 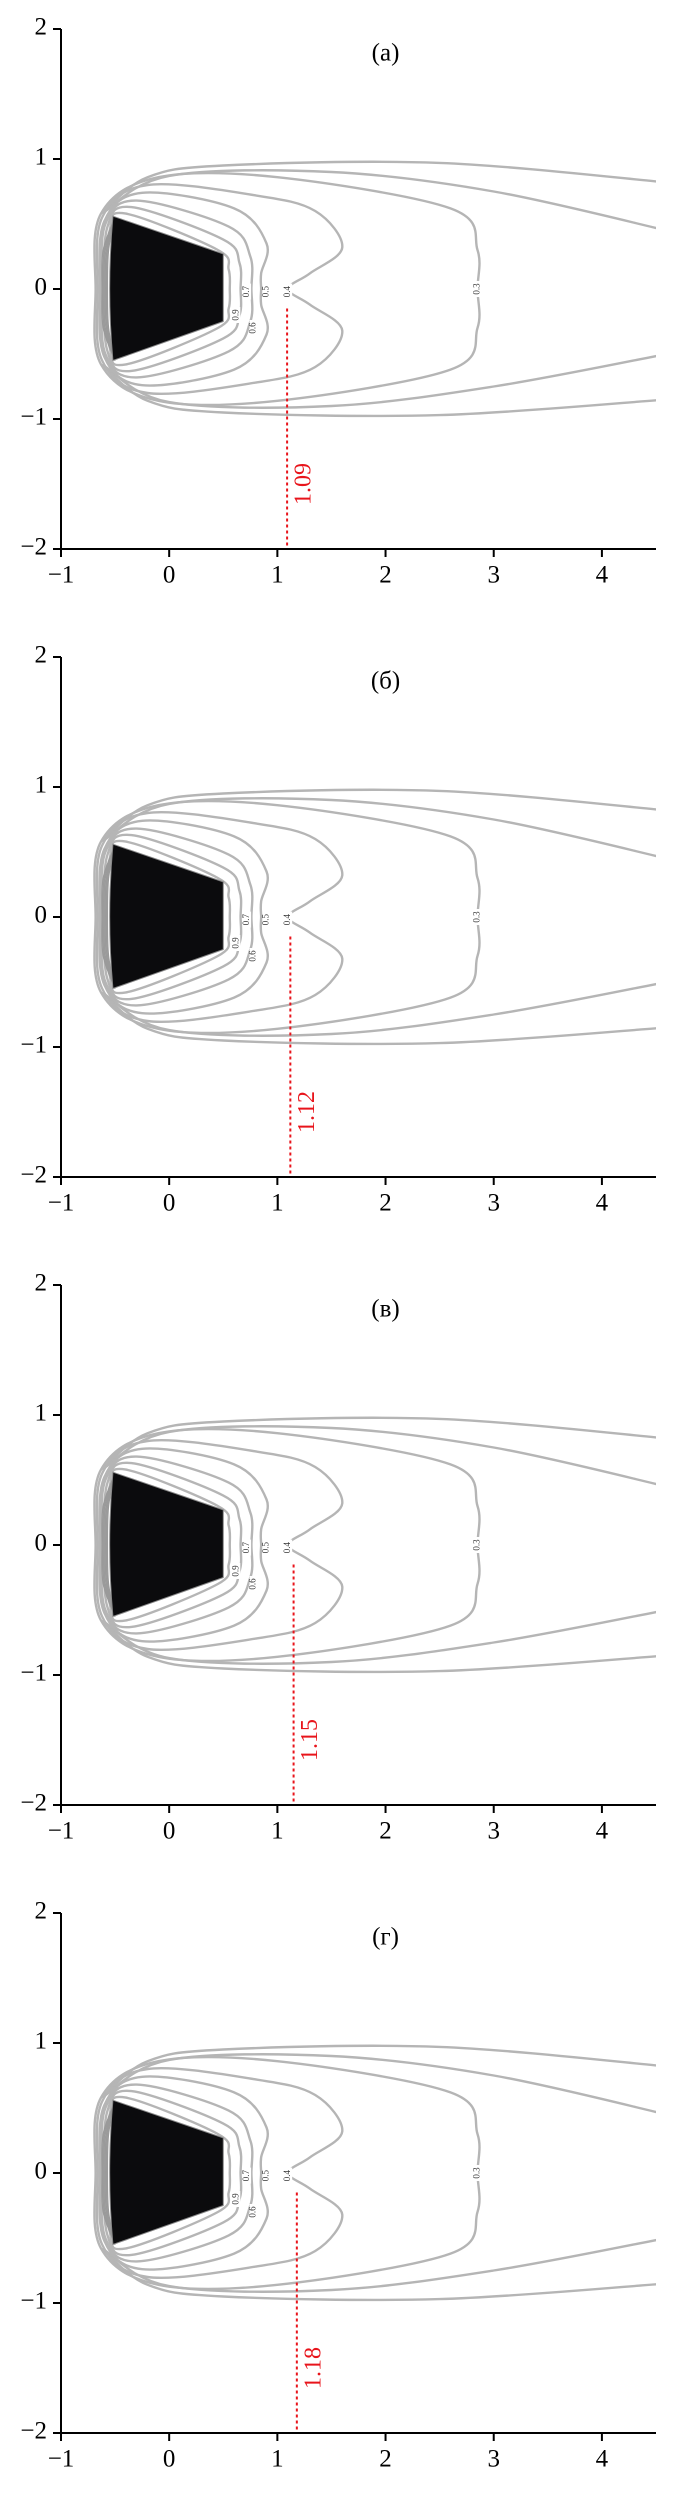 I want to click on panel-title: (а), so click(x=386, y=53).